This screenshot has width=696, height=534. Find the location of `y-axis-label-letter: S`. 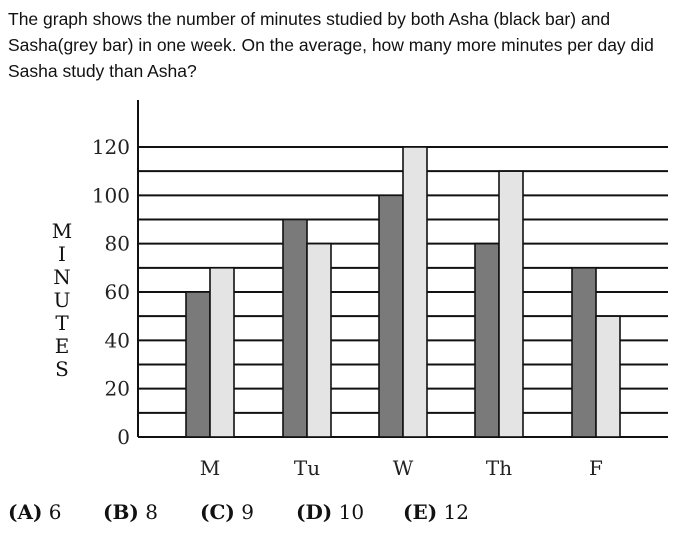

y-axis-label-letter: S is located at coordinates (62, 369).